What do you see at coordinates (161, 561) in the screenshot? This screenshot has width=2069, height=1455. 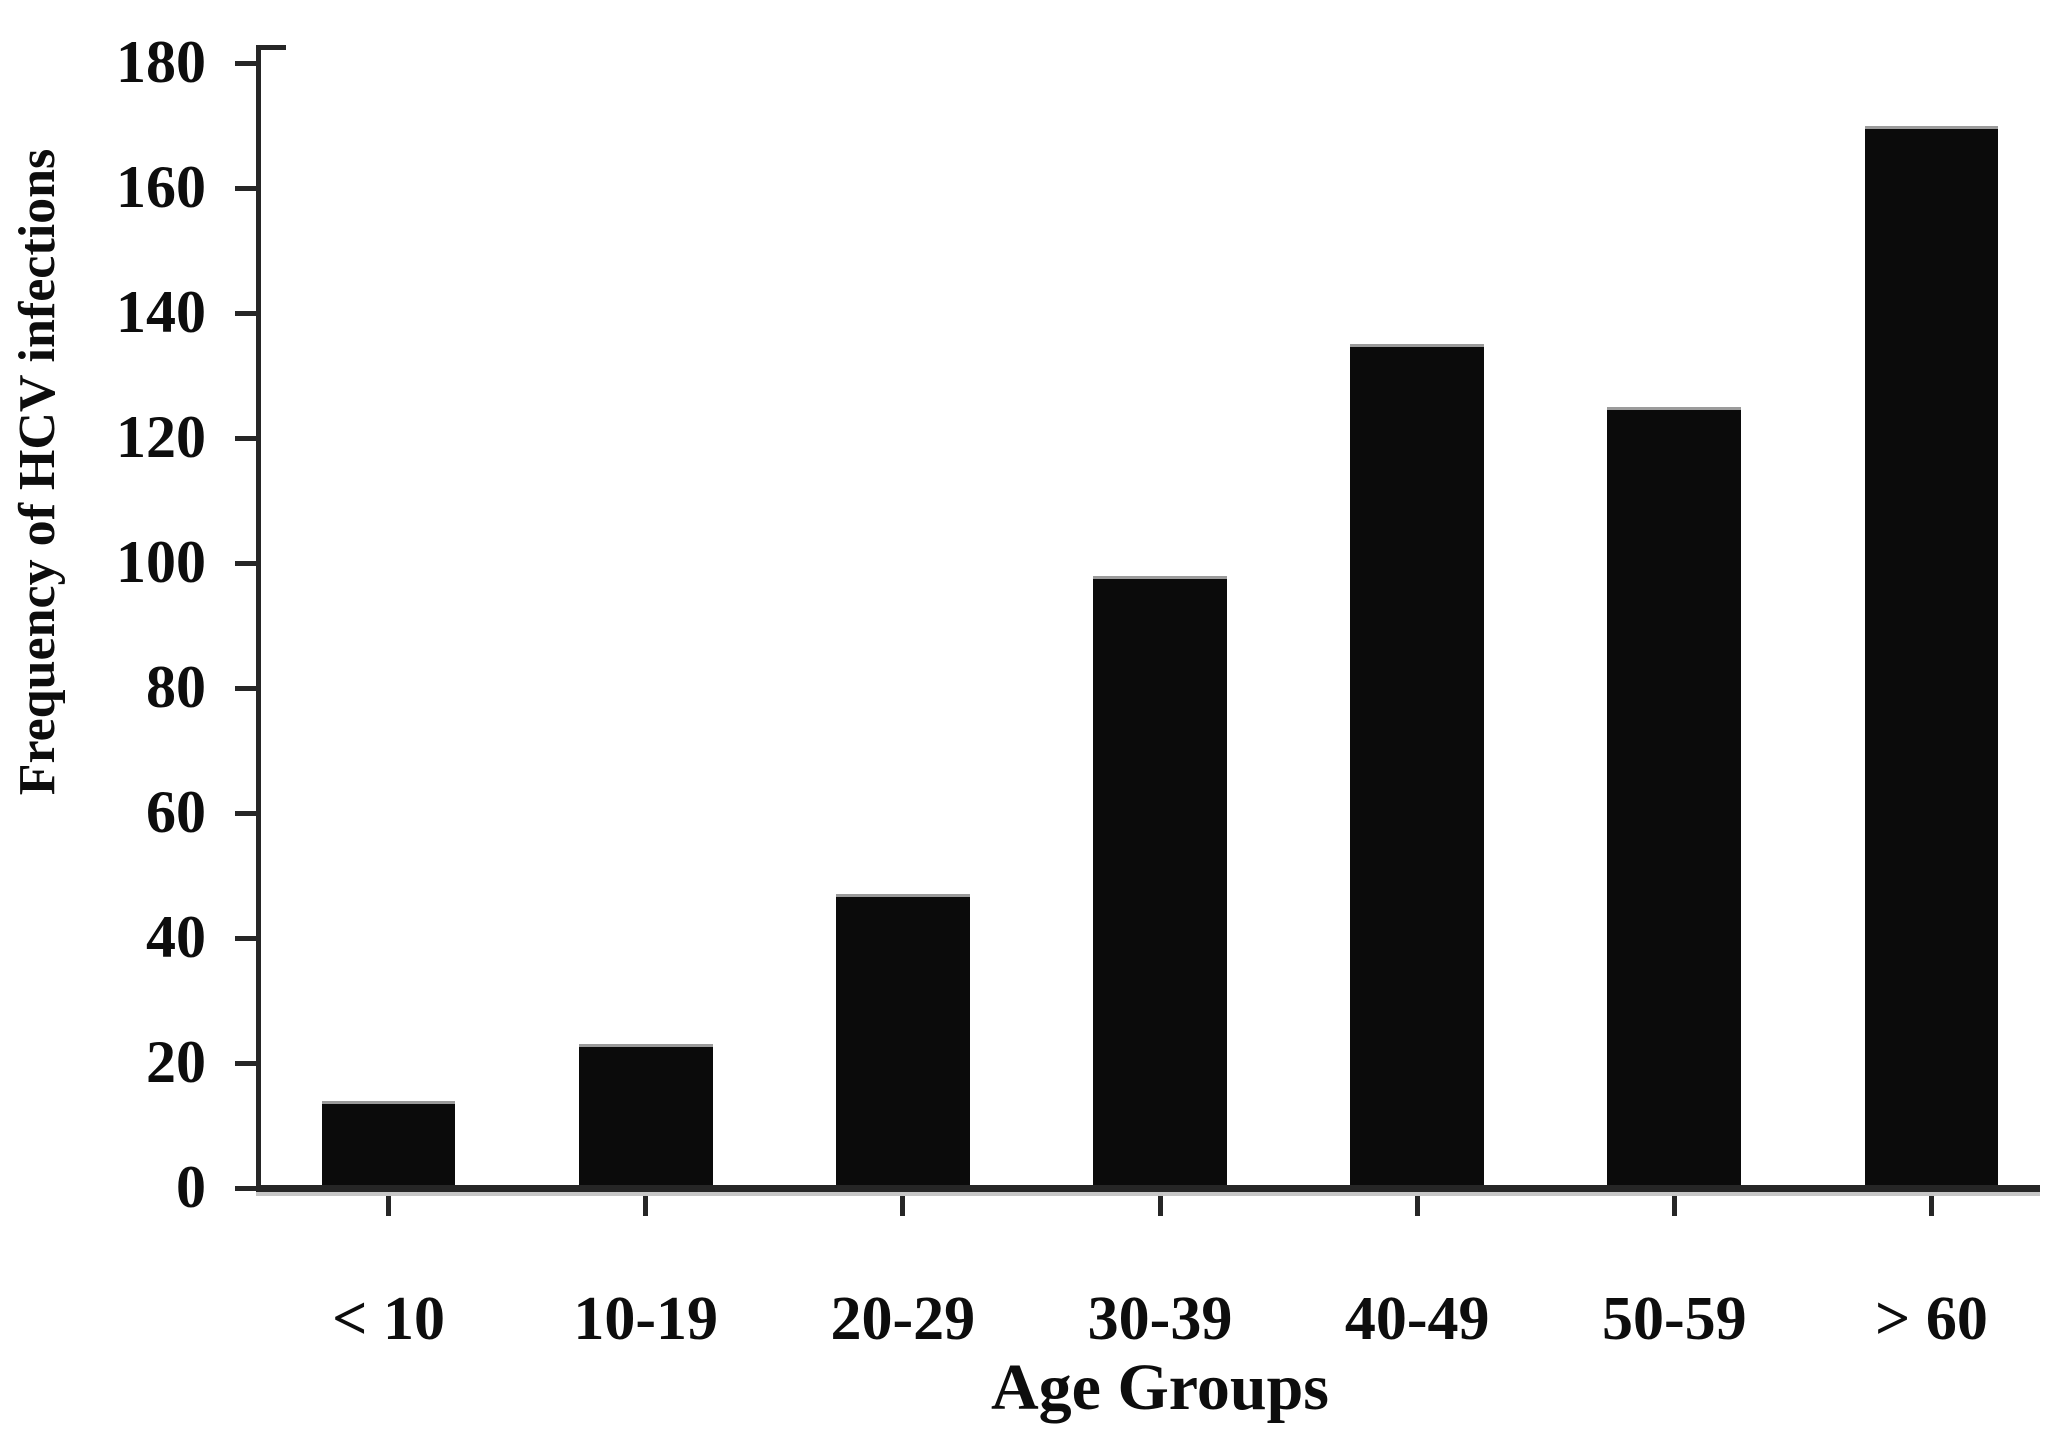 I see `y-tick-label: 100` at bounding box center [161, 561].